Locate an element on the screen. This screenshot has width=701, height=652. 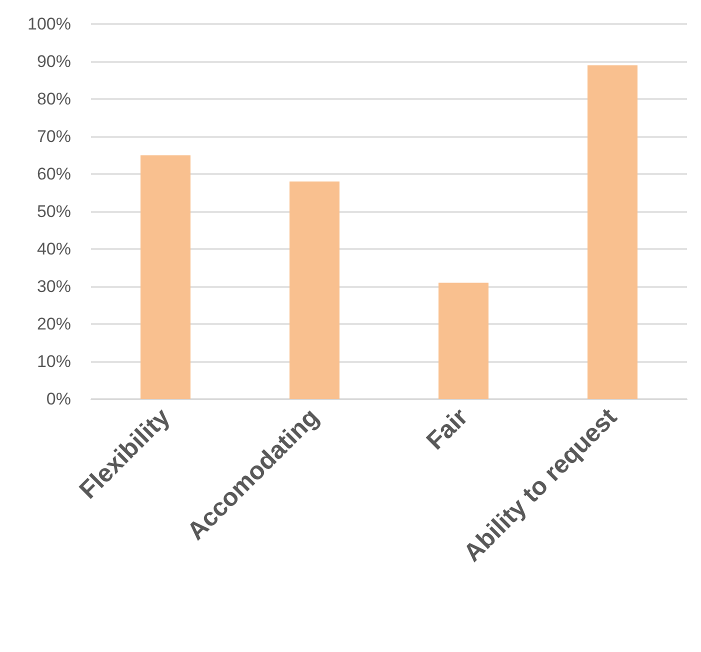
y-tick-label: 30% is located at coordinates (53, 286).